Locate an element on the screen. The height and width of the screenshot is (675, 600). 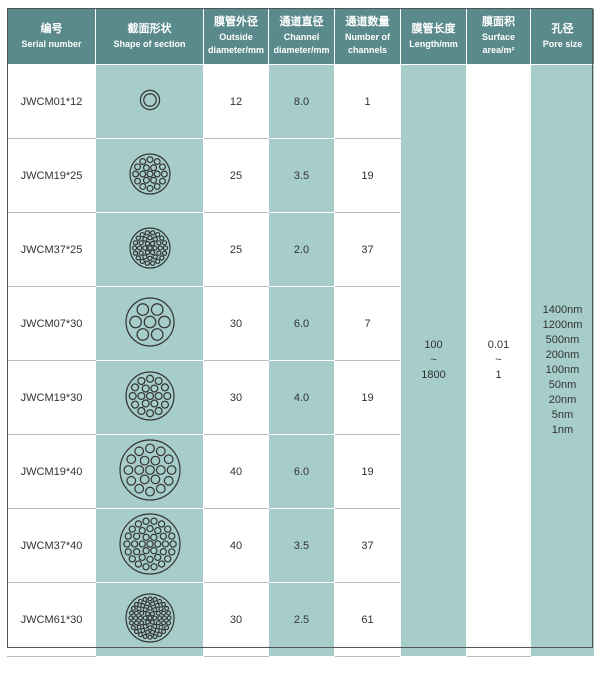
header-en: Channel diameter/mm is located at coordinates (301, 43).